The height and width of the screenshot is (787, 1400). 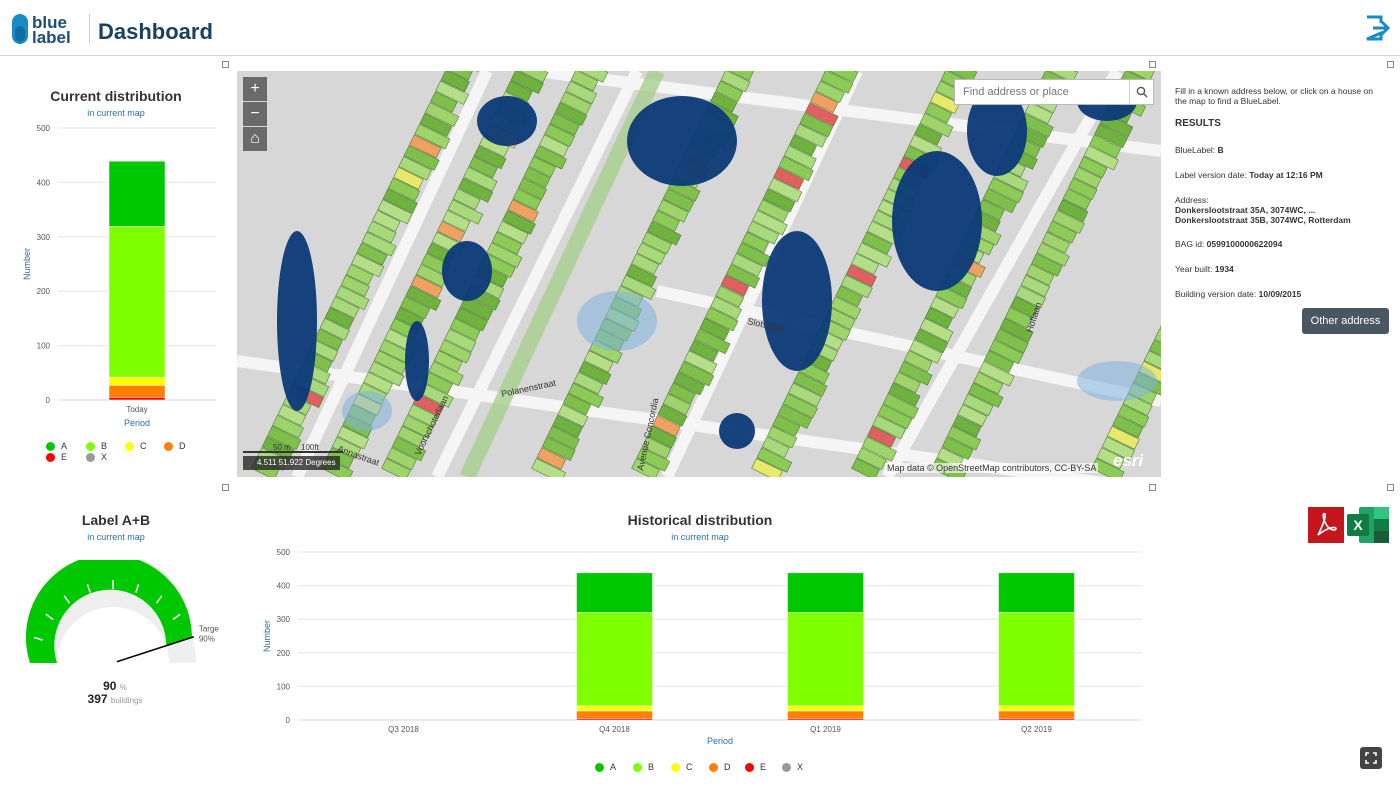 I want to click on home-button: ⌂, so click(x=255, y=139).